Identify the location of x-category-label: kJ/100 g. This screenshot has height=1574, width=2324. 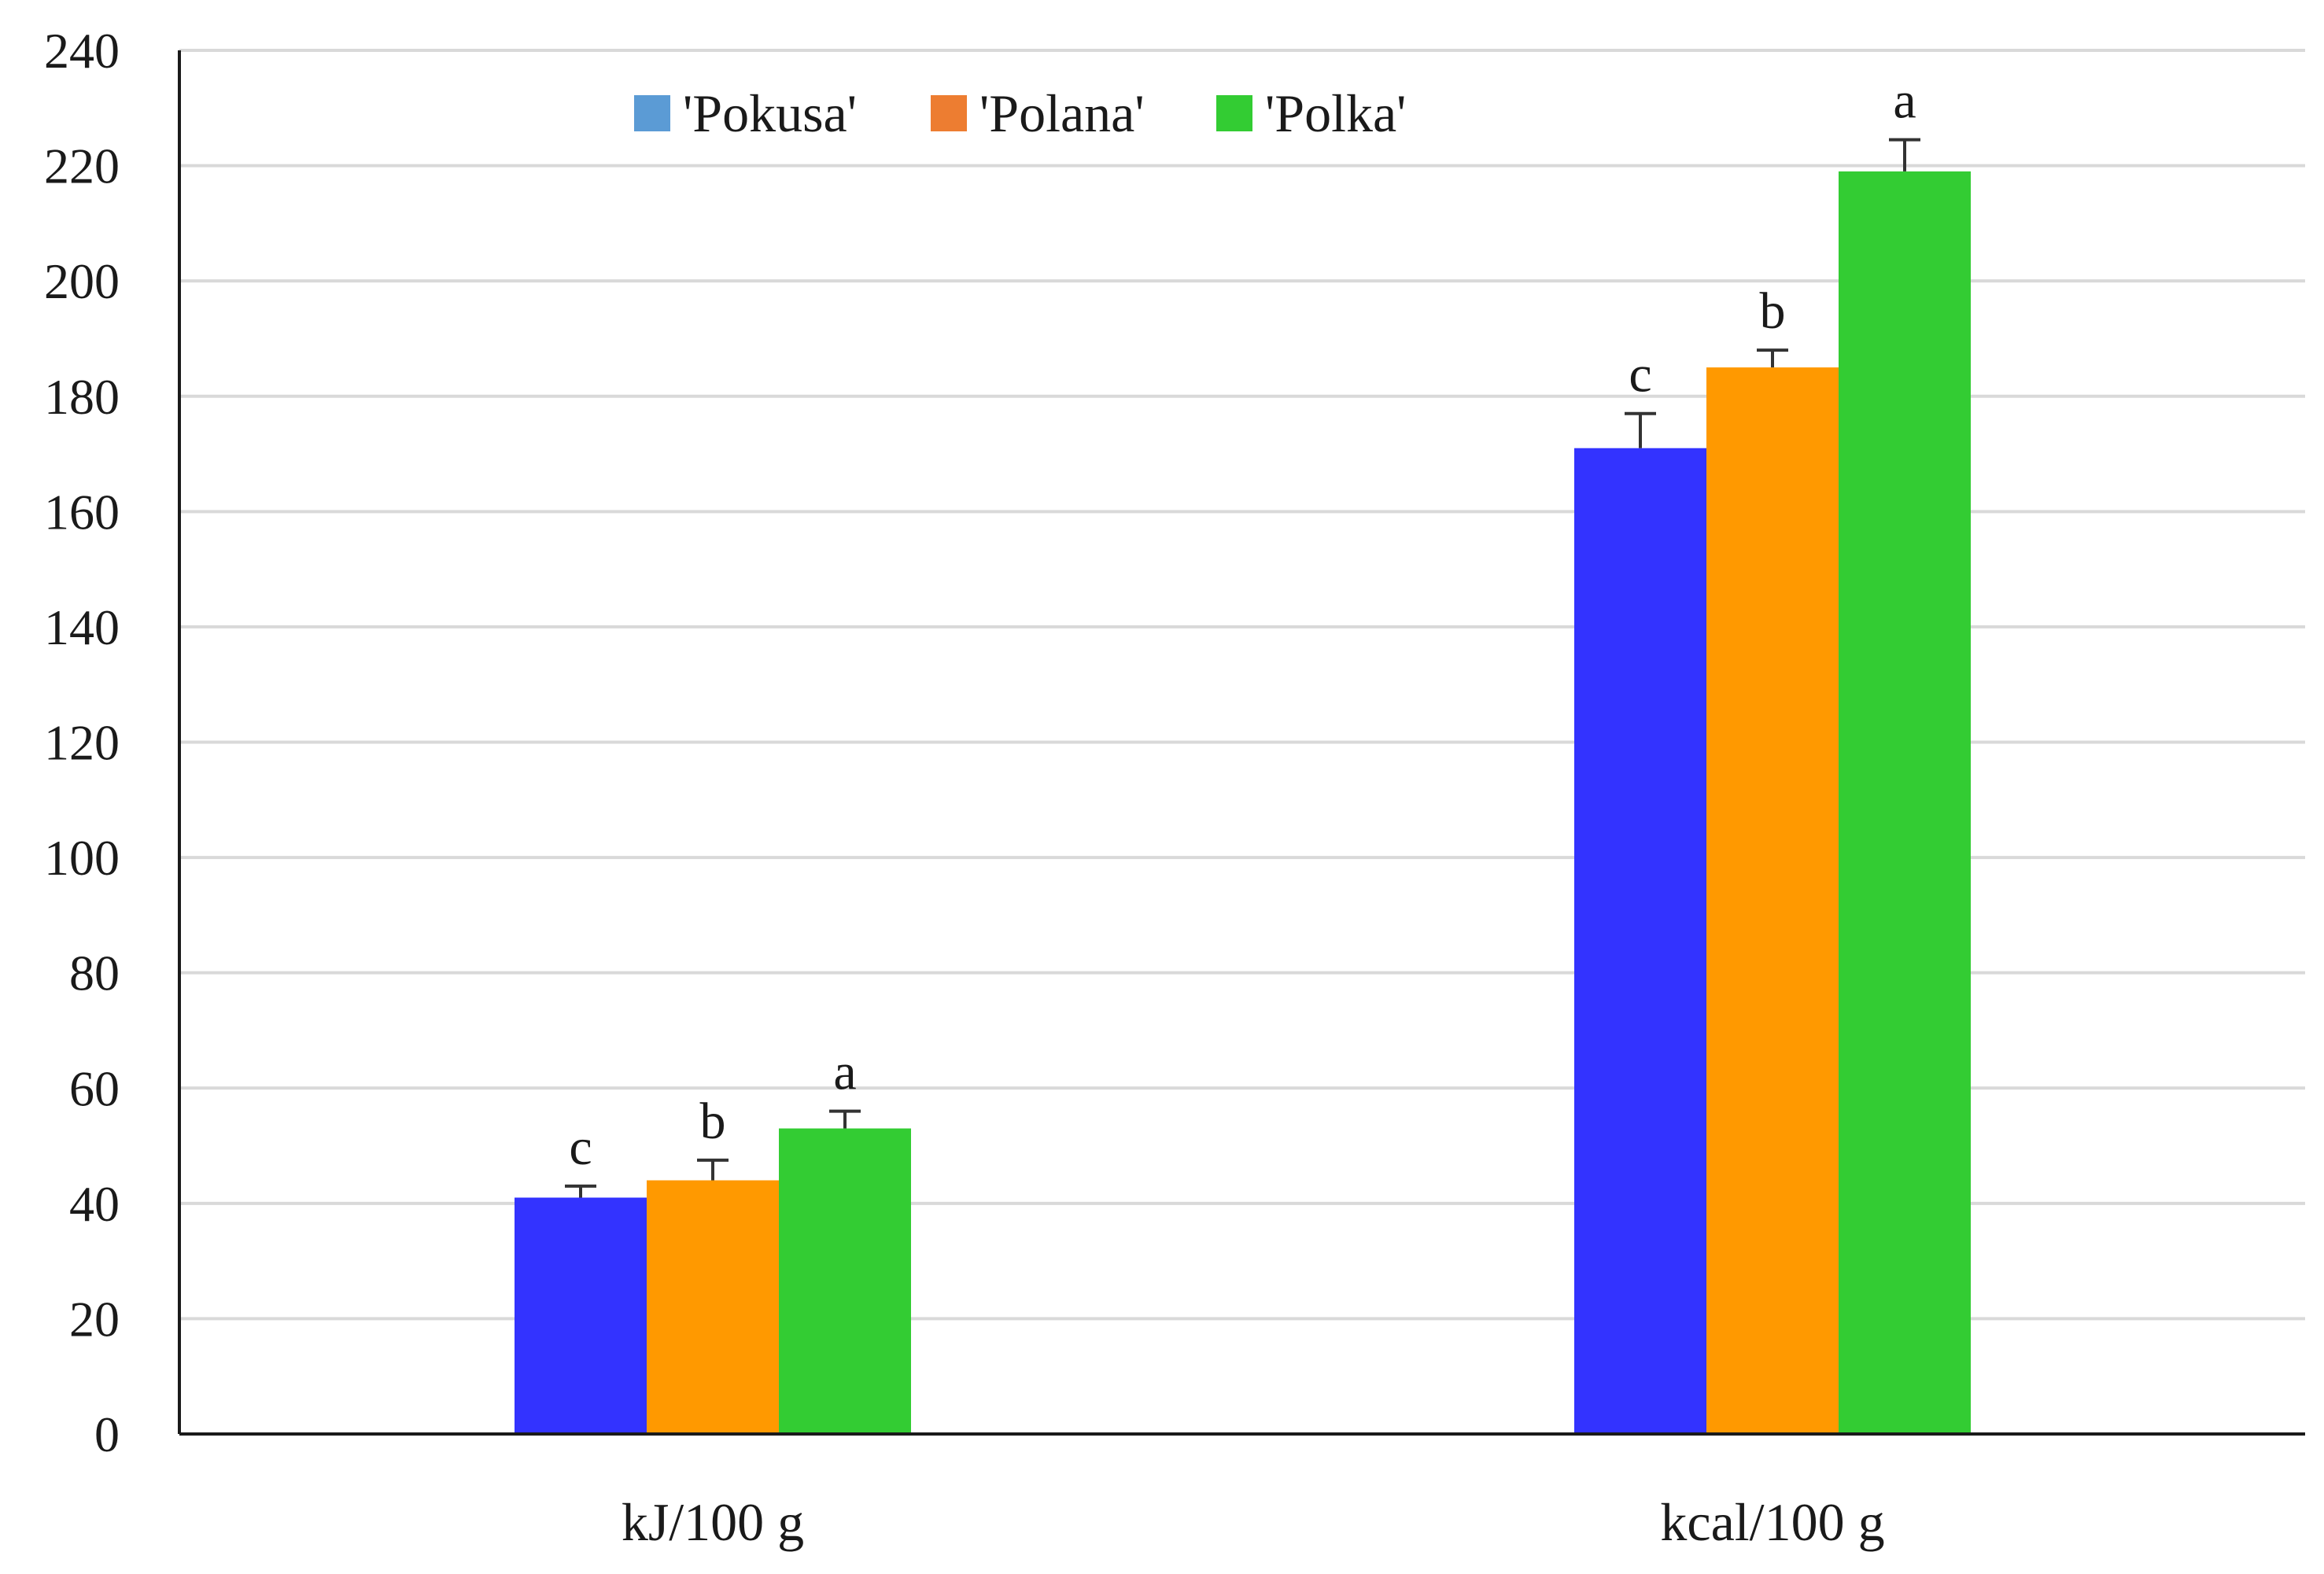
(713, 1522).